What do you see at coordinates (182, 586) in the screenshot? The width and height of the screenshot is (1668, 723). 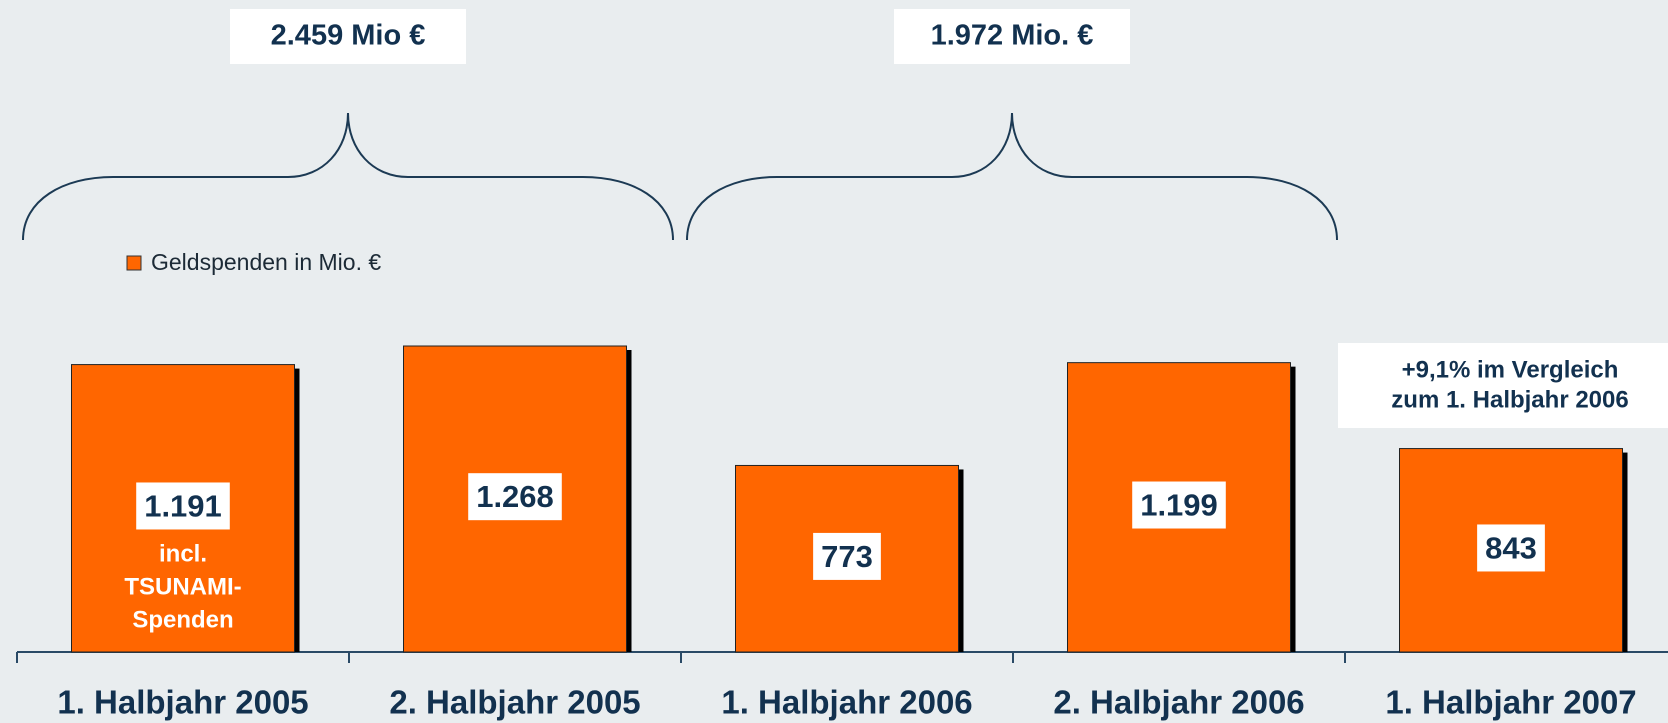 I see `bar-note: TSUNAMI-` at bounding box center [182, 586].